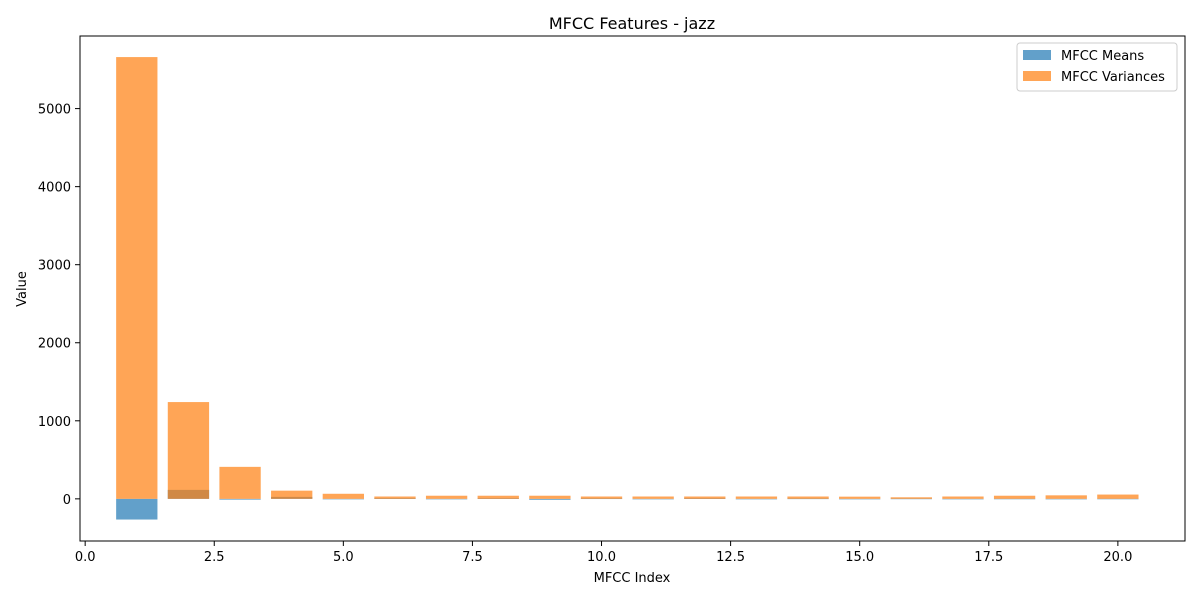 The height and width of the screenshot is (600, 1200). I want to click on x-tick-label: 10.0, so click(601, 557).